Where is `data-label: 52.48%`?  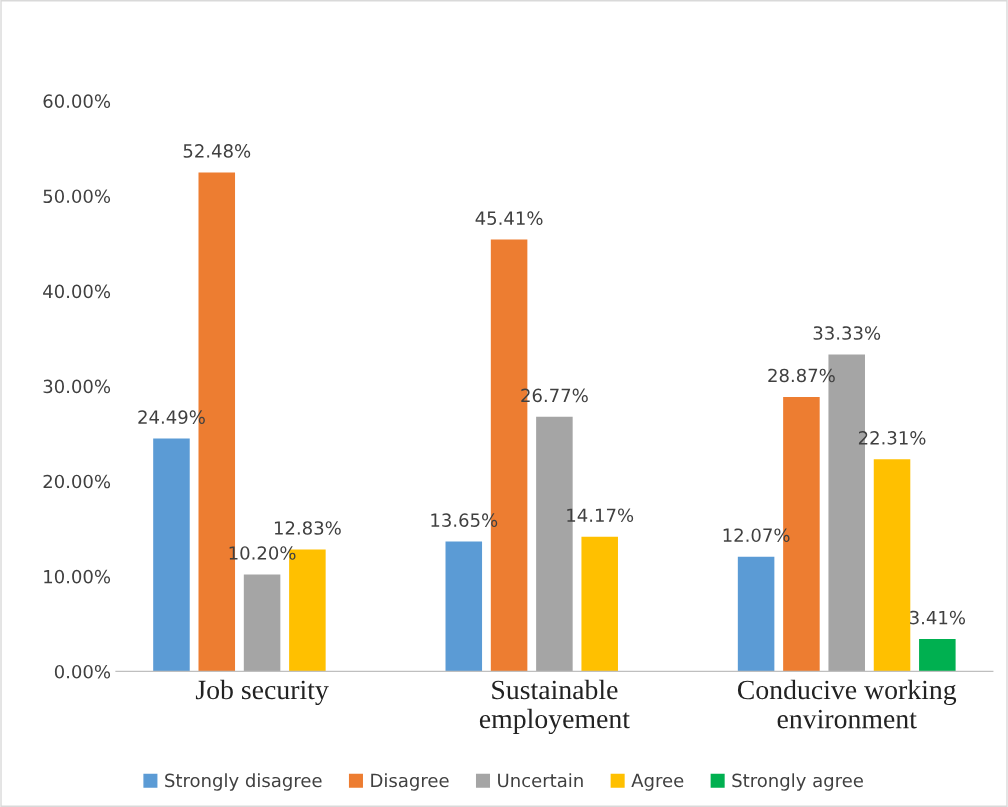 data-label: 52.48% is located at coordinates (217, 151).